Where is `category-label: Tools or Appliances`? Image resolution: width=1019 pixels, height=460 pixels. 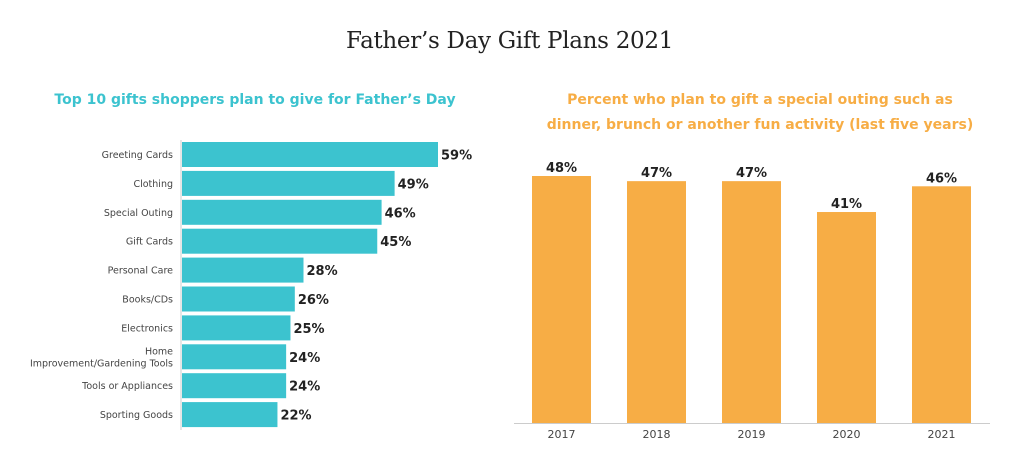 category-label: Tools or Appliances is located at coordinates (127, 386).